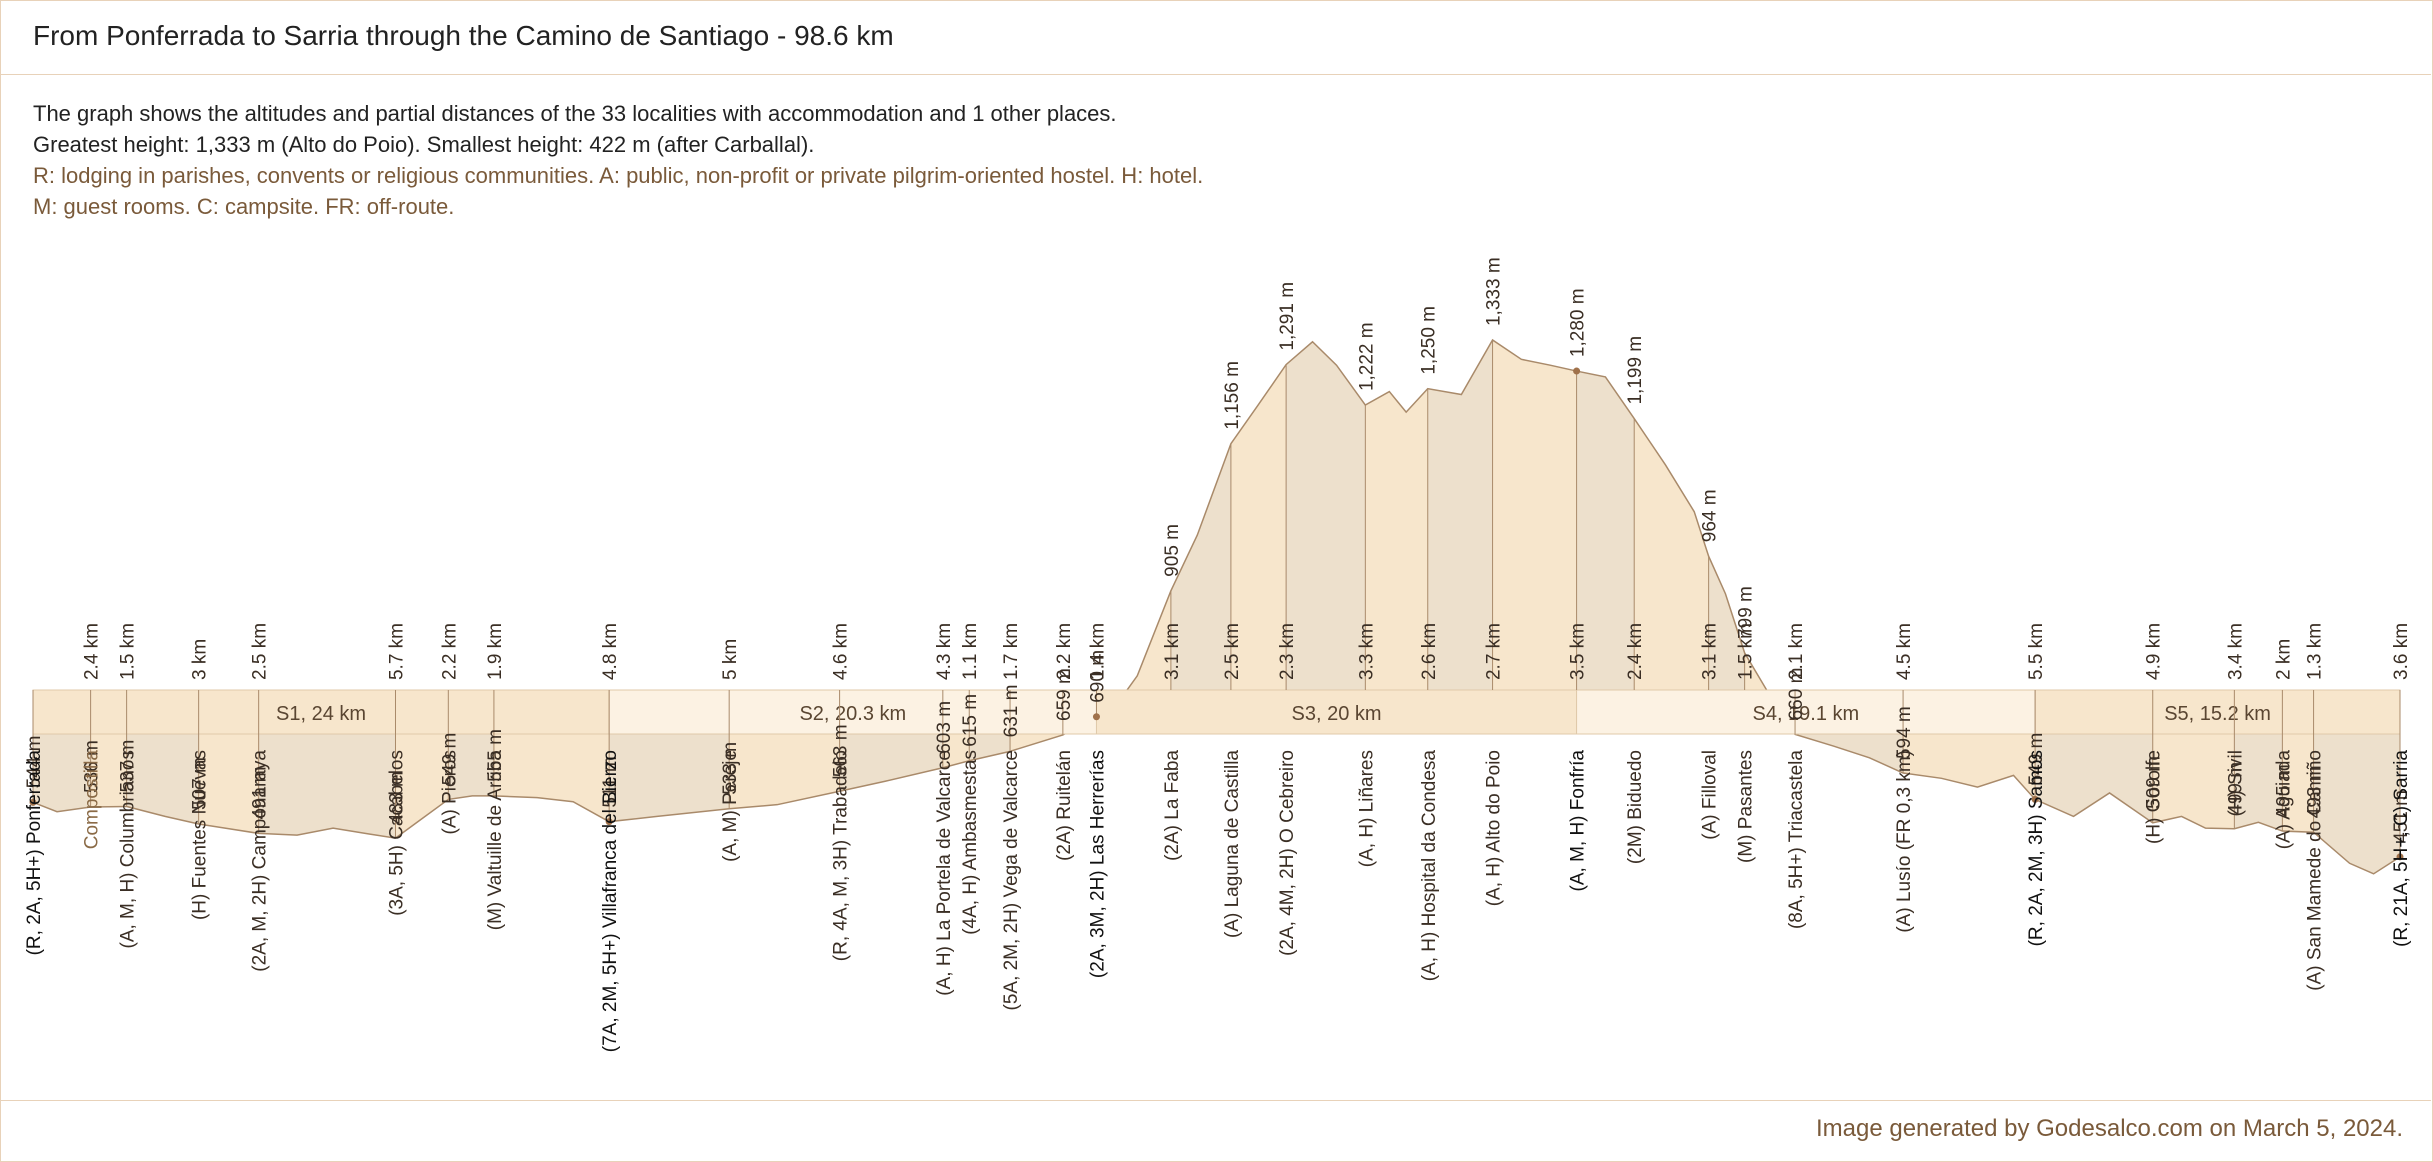 The width and height of the screenshot is (2433, 1162). I want to click on place-name: (A, M, H) Fonfría, so click(1578, 821).